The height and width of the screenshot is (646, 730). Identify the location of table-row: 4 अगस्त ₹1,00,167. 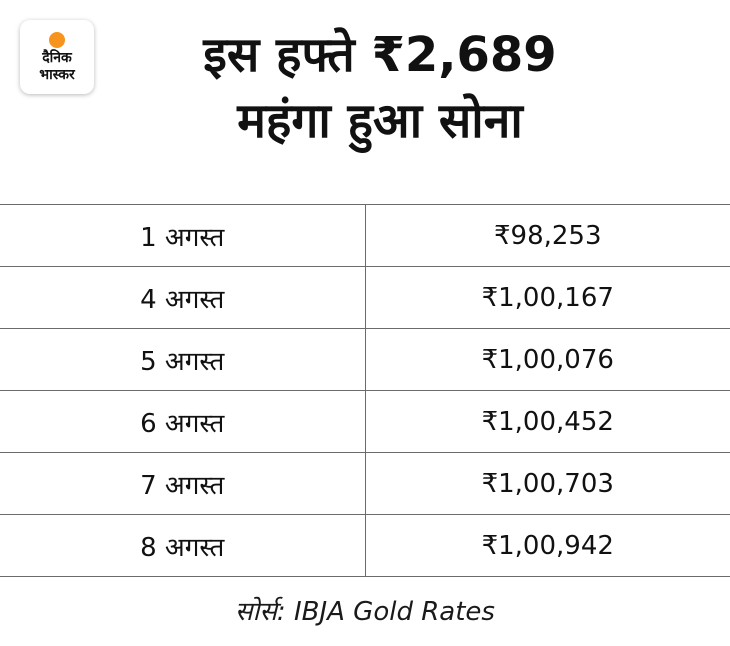
(365, 297).